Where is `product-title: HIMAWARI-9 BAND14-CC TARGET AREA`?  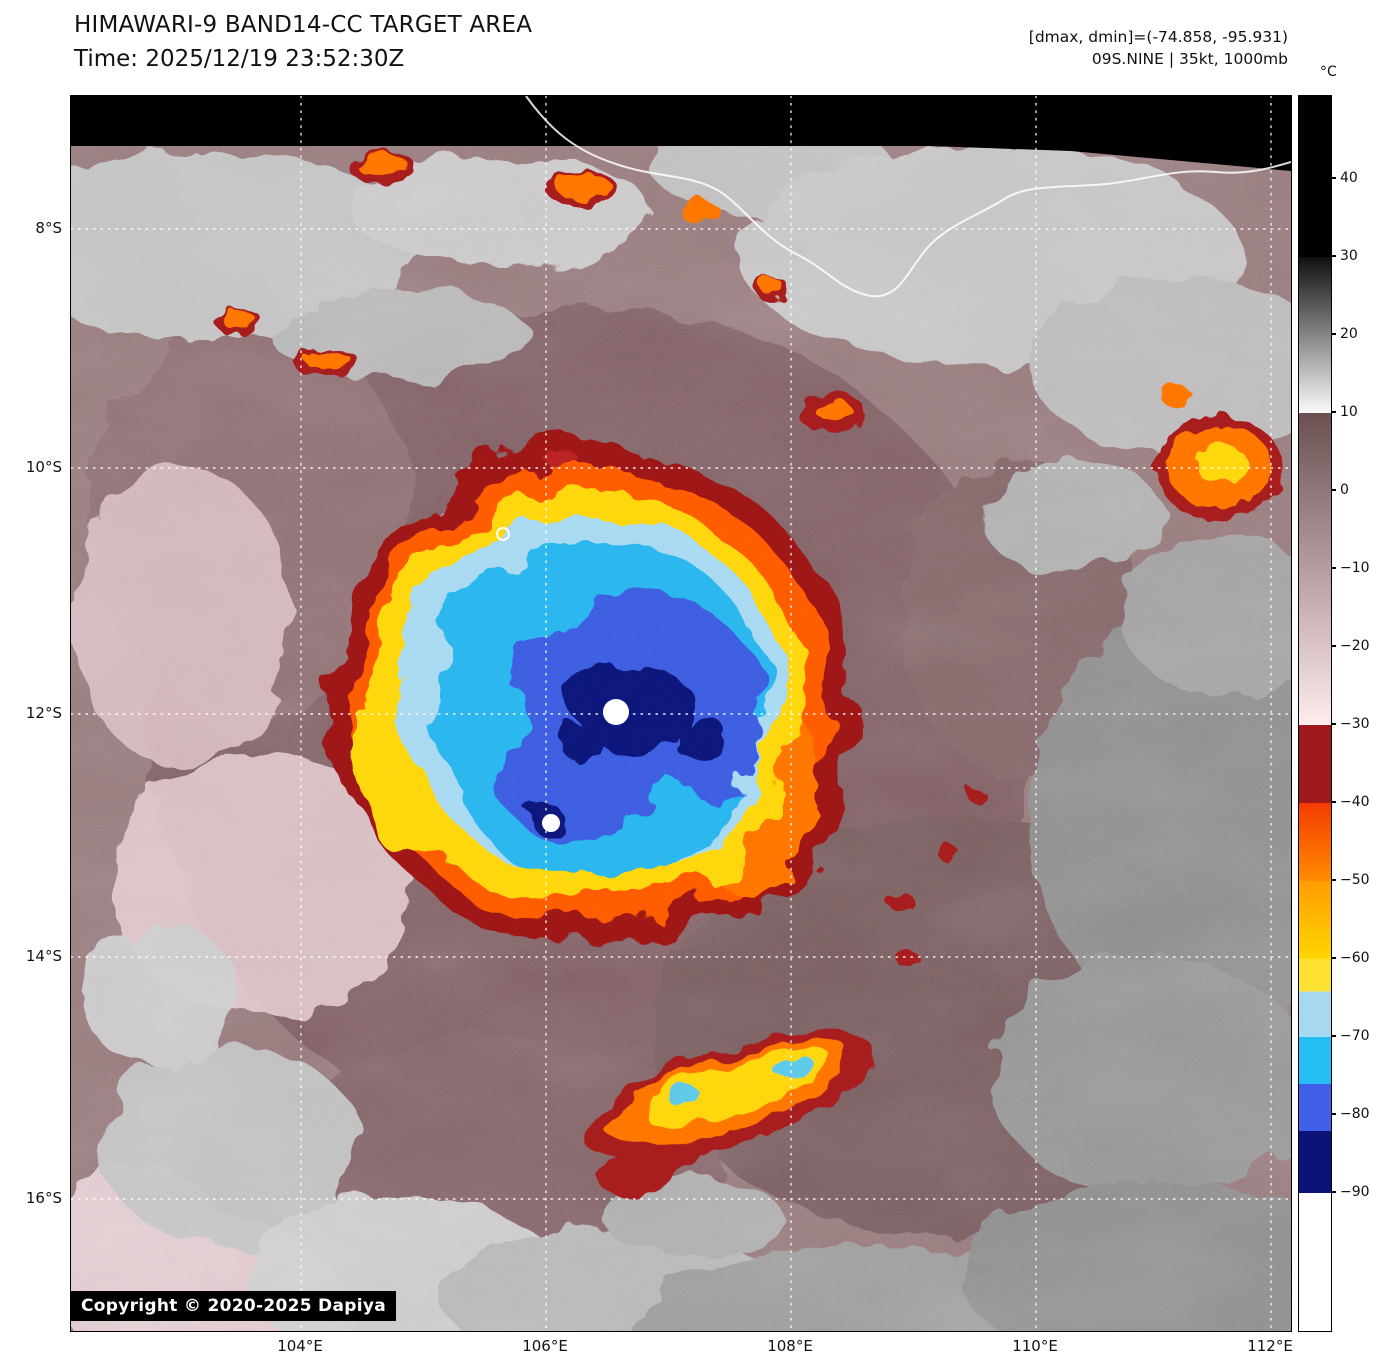
product-title: HIMAWARI-9 BAND14-CC TARGET AREA is located at coordinates (303, 25).